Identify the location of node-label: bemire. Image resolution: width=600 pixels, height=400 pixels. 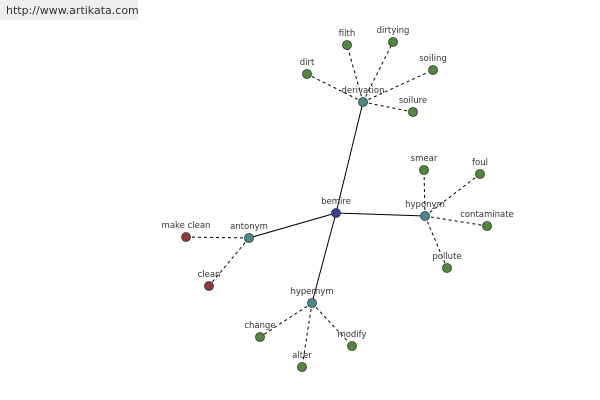
(336, 202).